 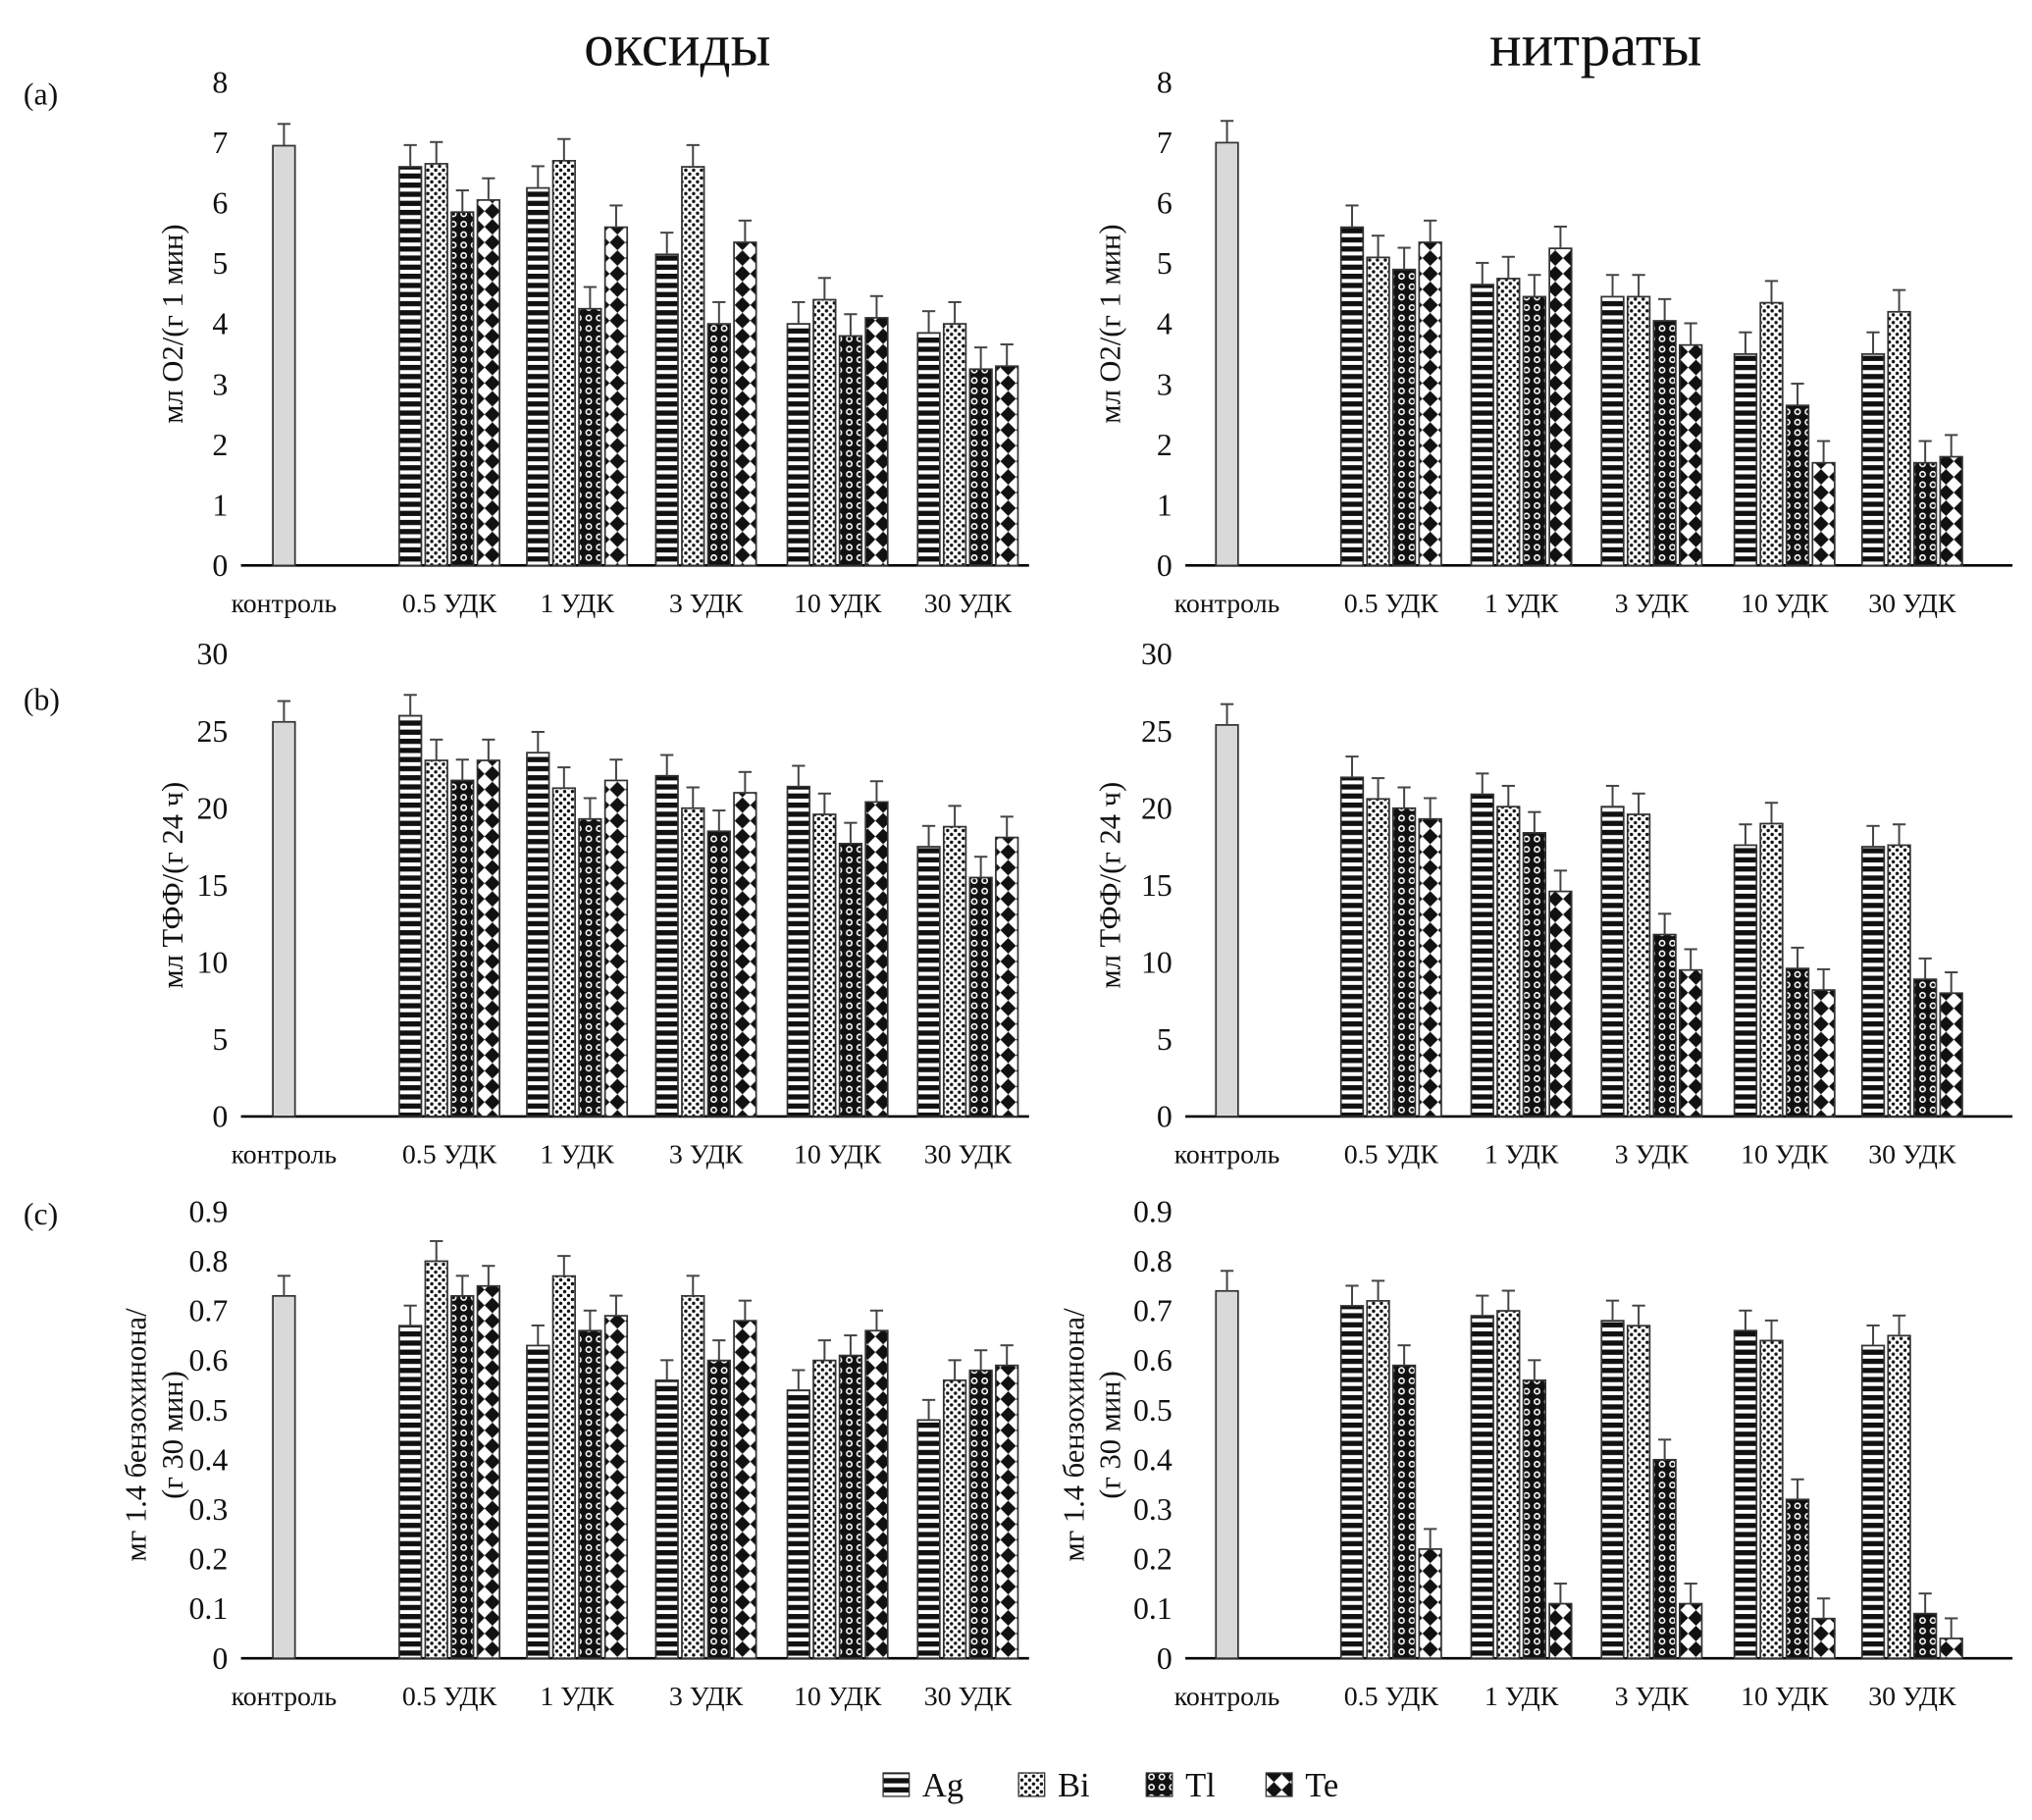 I want to click on y-tick-label: 3, so click(x=1164, y=384).